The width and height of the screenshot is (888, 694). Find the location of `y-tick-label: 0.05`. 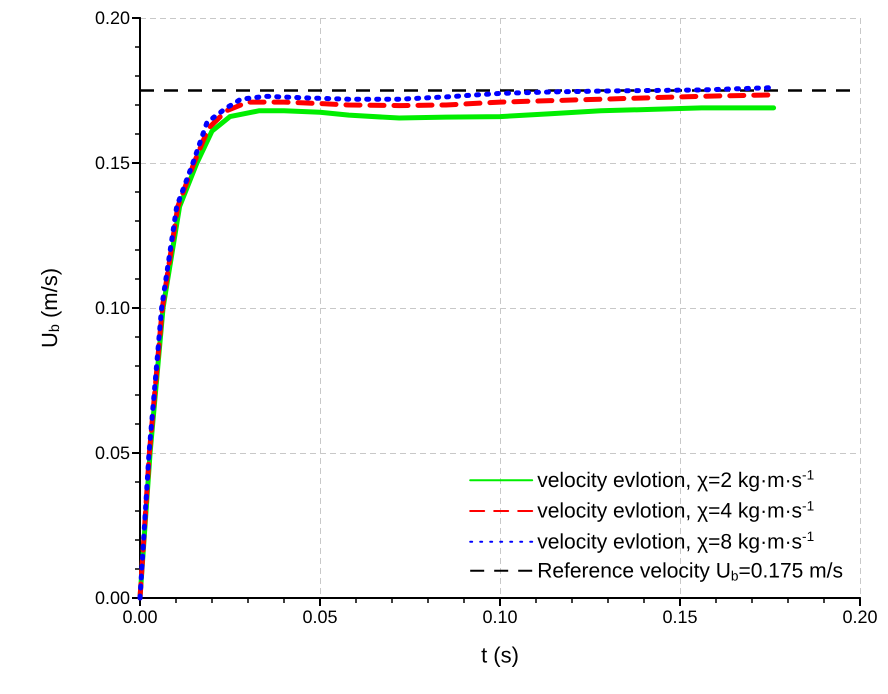

y-tick-label: 0.05 is located at coordinates (112, 453).